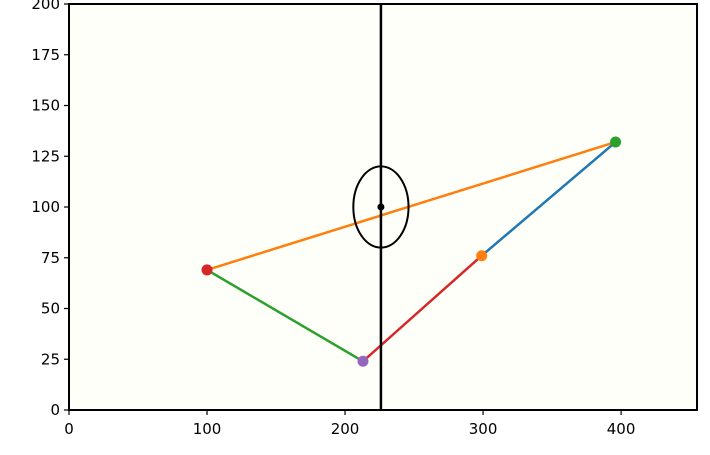 The image size is (710, 455). I want to click on x-tick-label: 100, so click(207, 429).